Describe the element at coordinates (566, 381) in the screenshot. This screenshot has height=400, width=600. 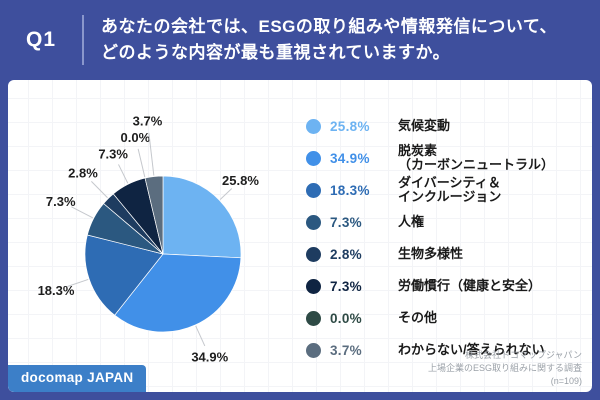
I see `source-line-3: (n=109)` at that location.